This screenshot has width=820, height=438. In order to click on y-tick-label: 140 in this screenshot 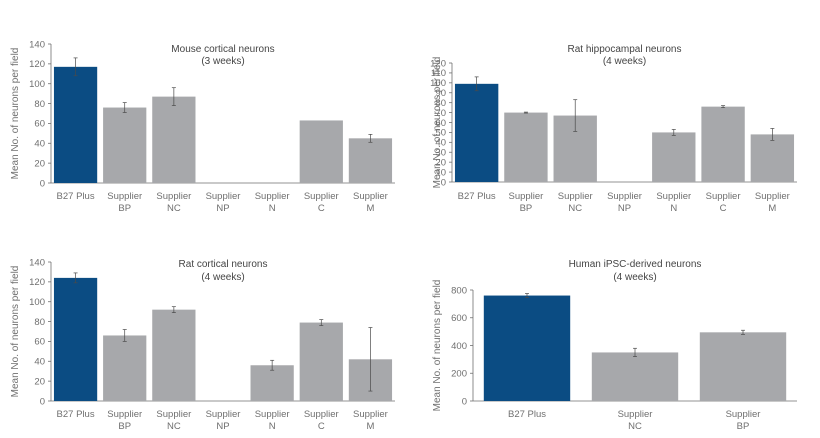, I will do `click(37, 44)`.